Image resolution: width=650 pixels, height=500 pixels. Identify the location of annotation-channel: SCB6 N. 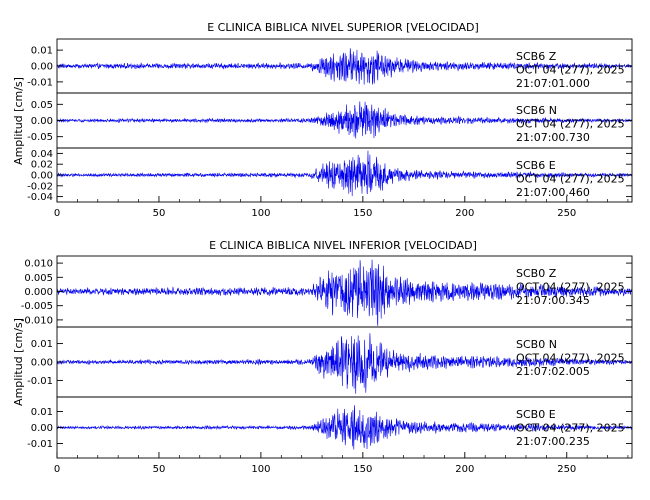
(536, 110).